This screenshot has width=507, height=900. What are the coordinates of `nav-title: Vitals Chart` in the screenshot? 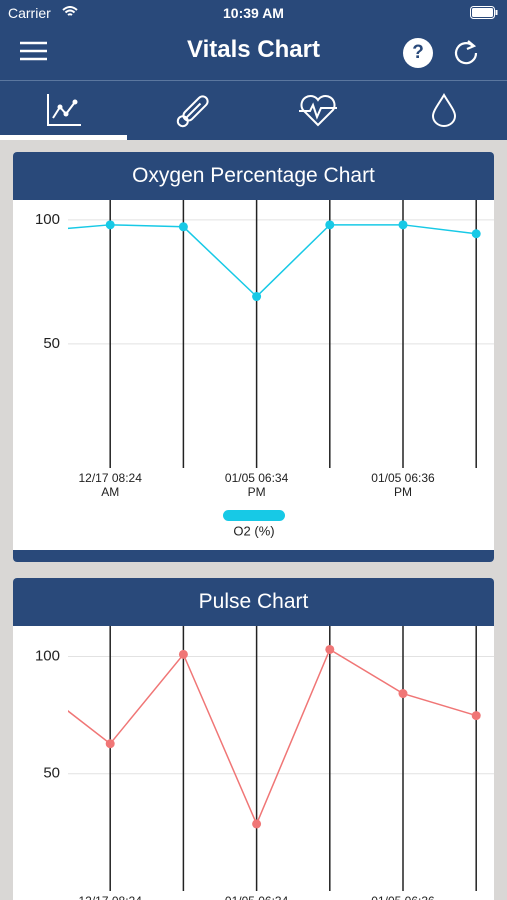 It's located at (253, 49).